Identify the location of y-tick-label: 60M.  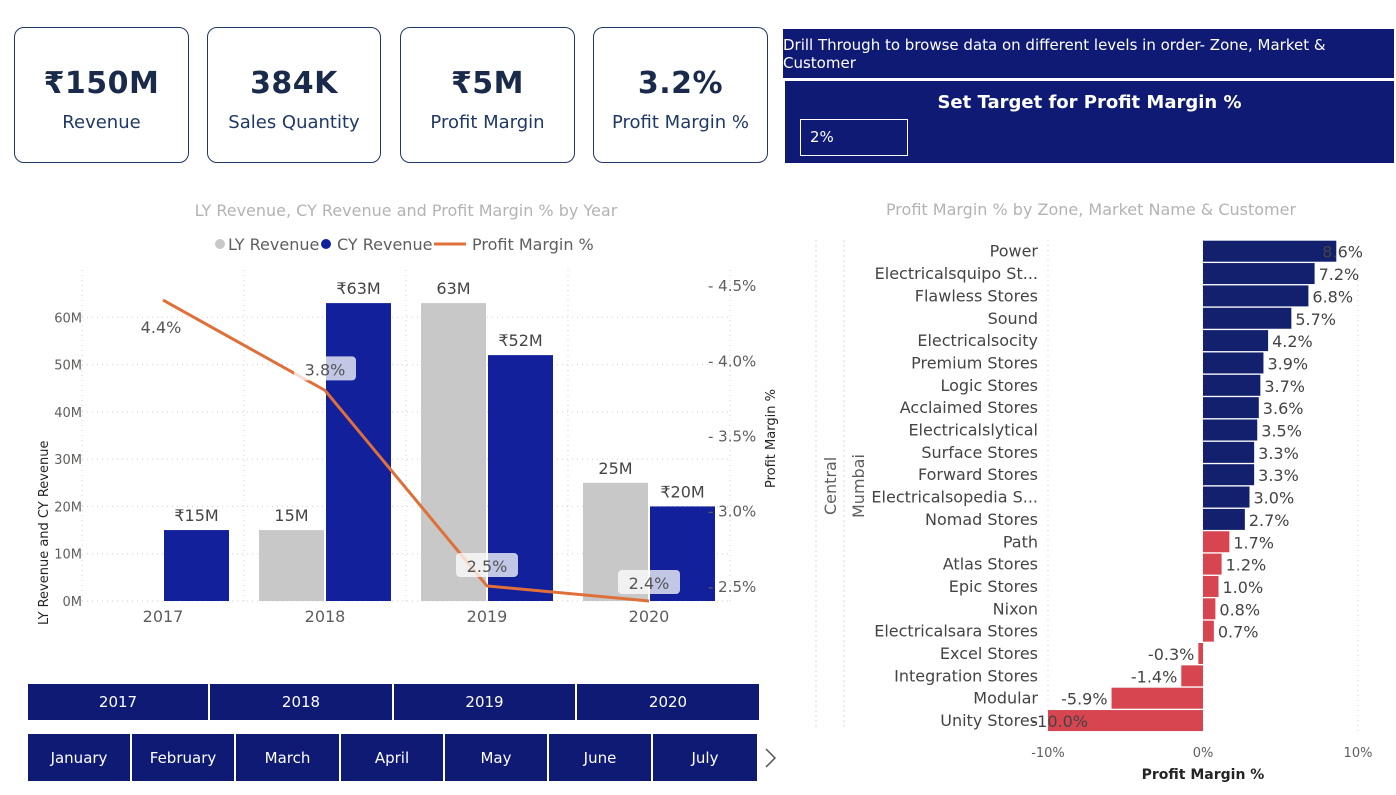
(68, 318).